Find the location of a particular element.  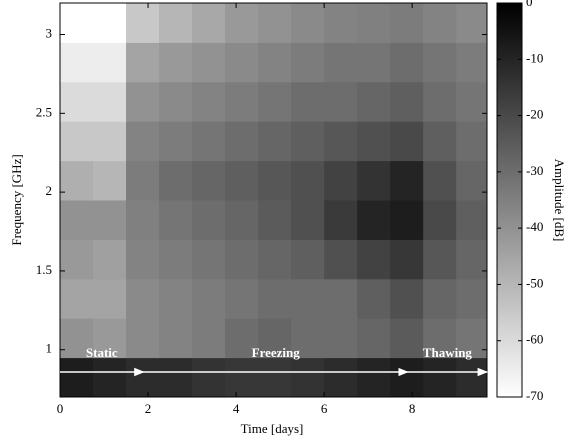

y-tick-label: 1 is located at coordinates (49, 348).